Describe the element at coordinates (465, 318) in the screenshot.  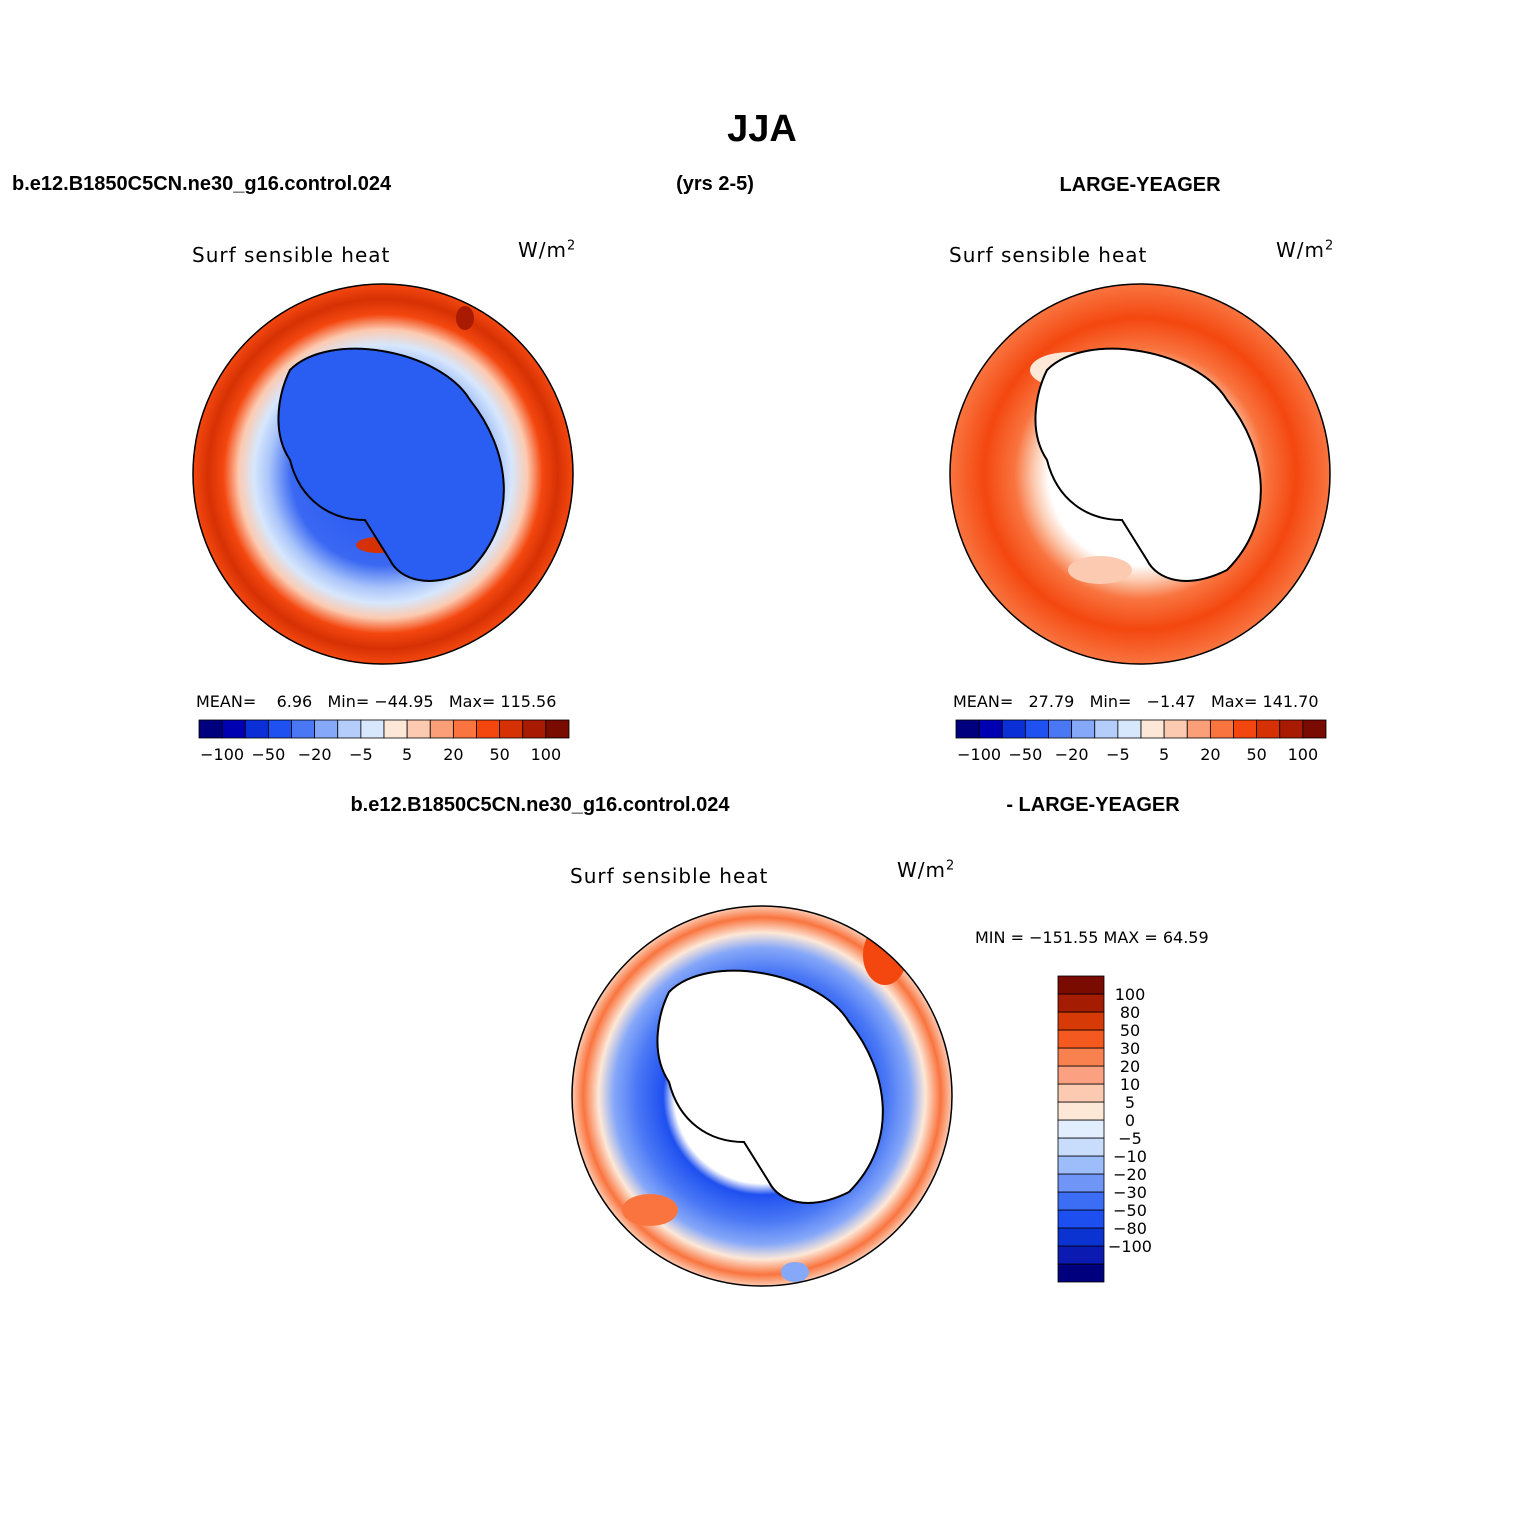
I see `panel1-hotspot` at that location.